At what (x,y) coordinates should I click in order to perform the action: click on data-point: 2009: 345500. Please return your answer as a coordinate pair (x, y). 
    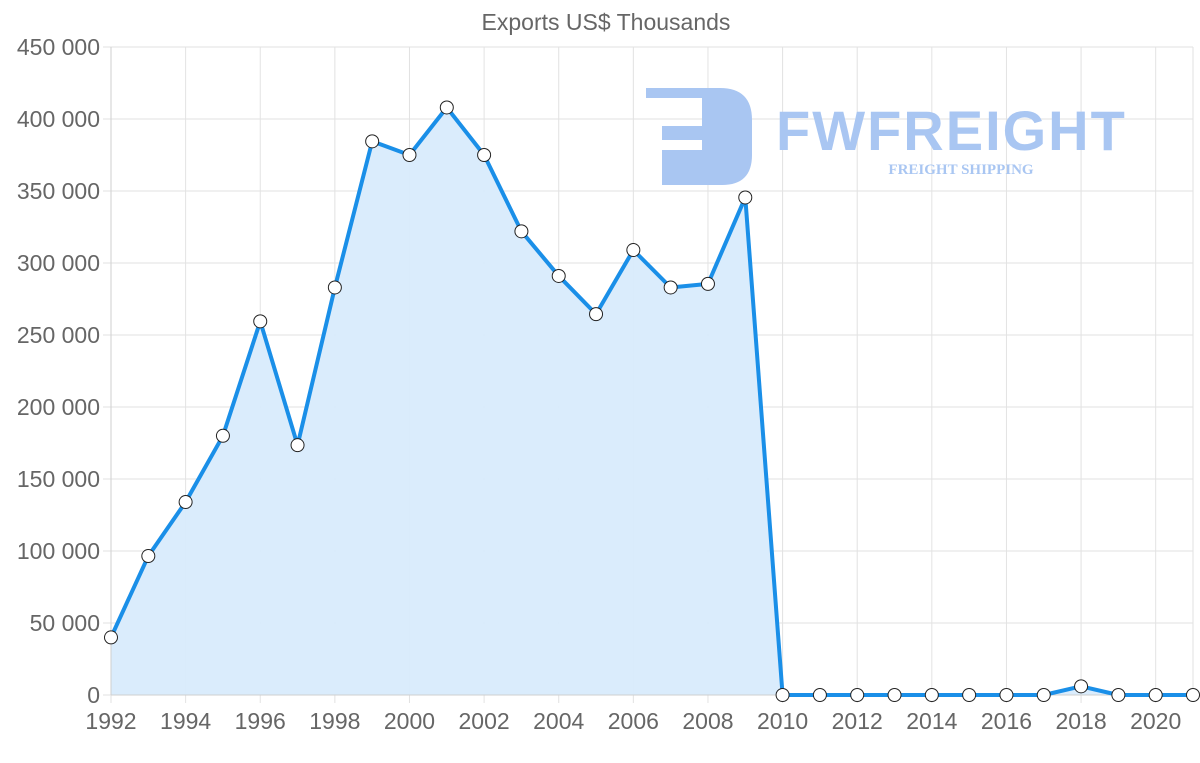
    Looking at the image, I should click on (745, 197).